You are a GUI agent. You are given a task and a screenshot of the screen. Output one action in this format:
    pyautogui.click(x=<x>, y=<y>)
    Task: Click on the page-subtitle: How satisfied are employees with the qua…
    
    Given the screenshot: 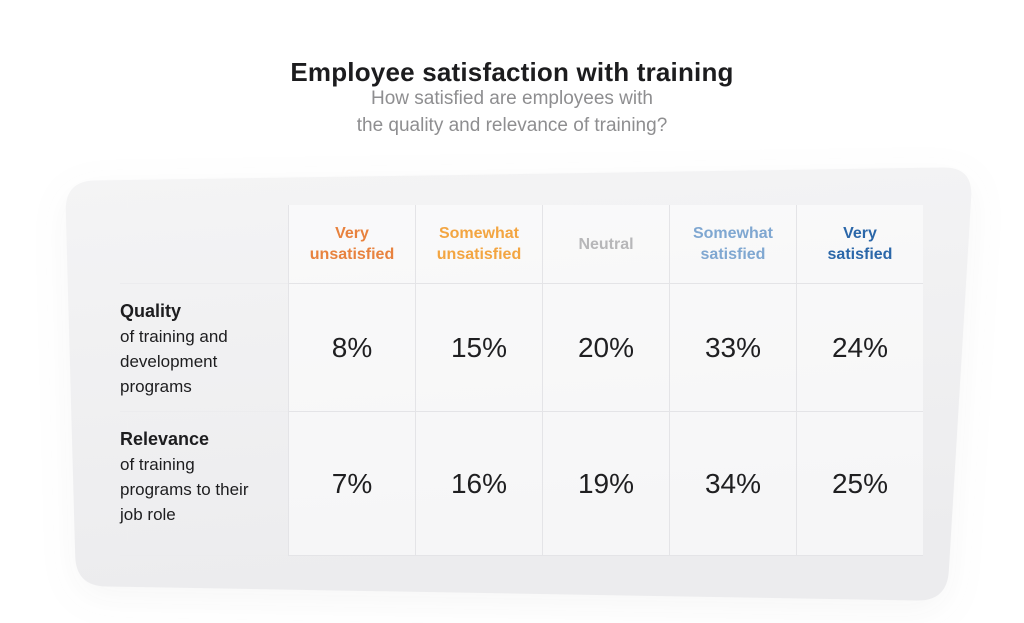 What is the action you would take?
    pyautogui.click(x=512, y=112)
    